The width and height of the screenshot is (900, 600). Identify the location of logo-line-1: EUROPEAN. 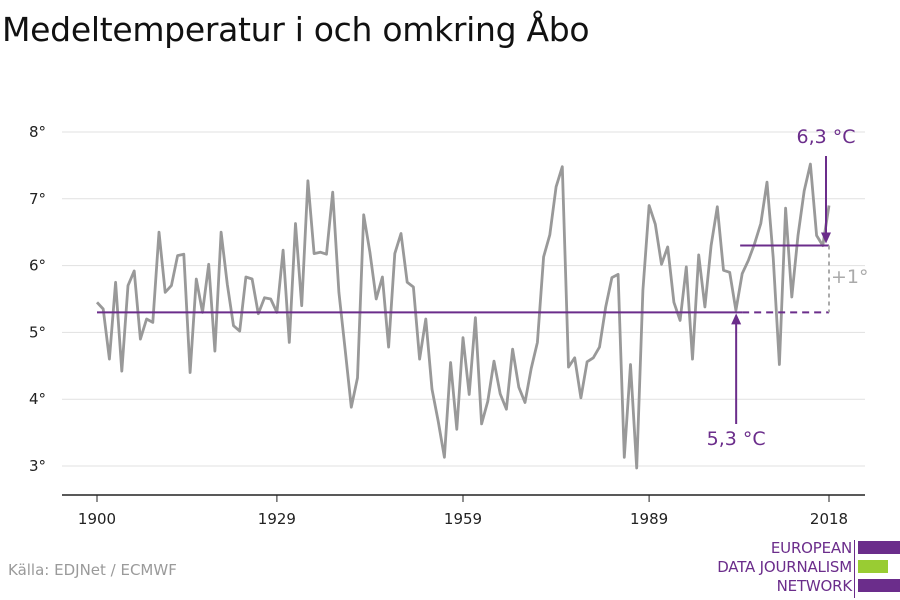
(811, 548).